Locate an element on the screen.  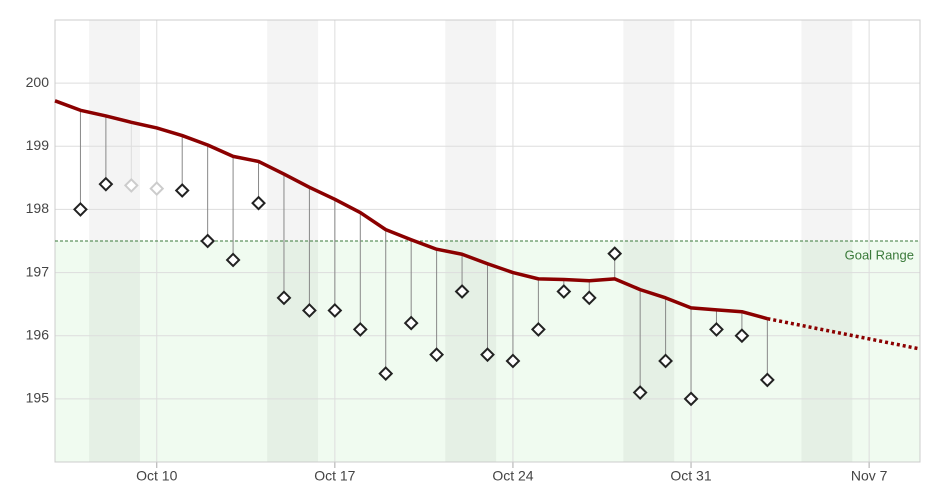
y-tick-label: 198 is located at coordinates (38, 208).